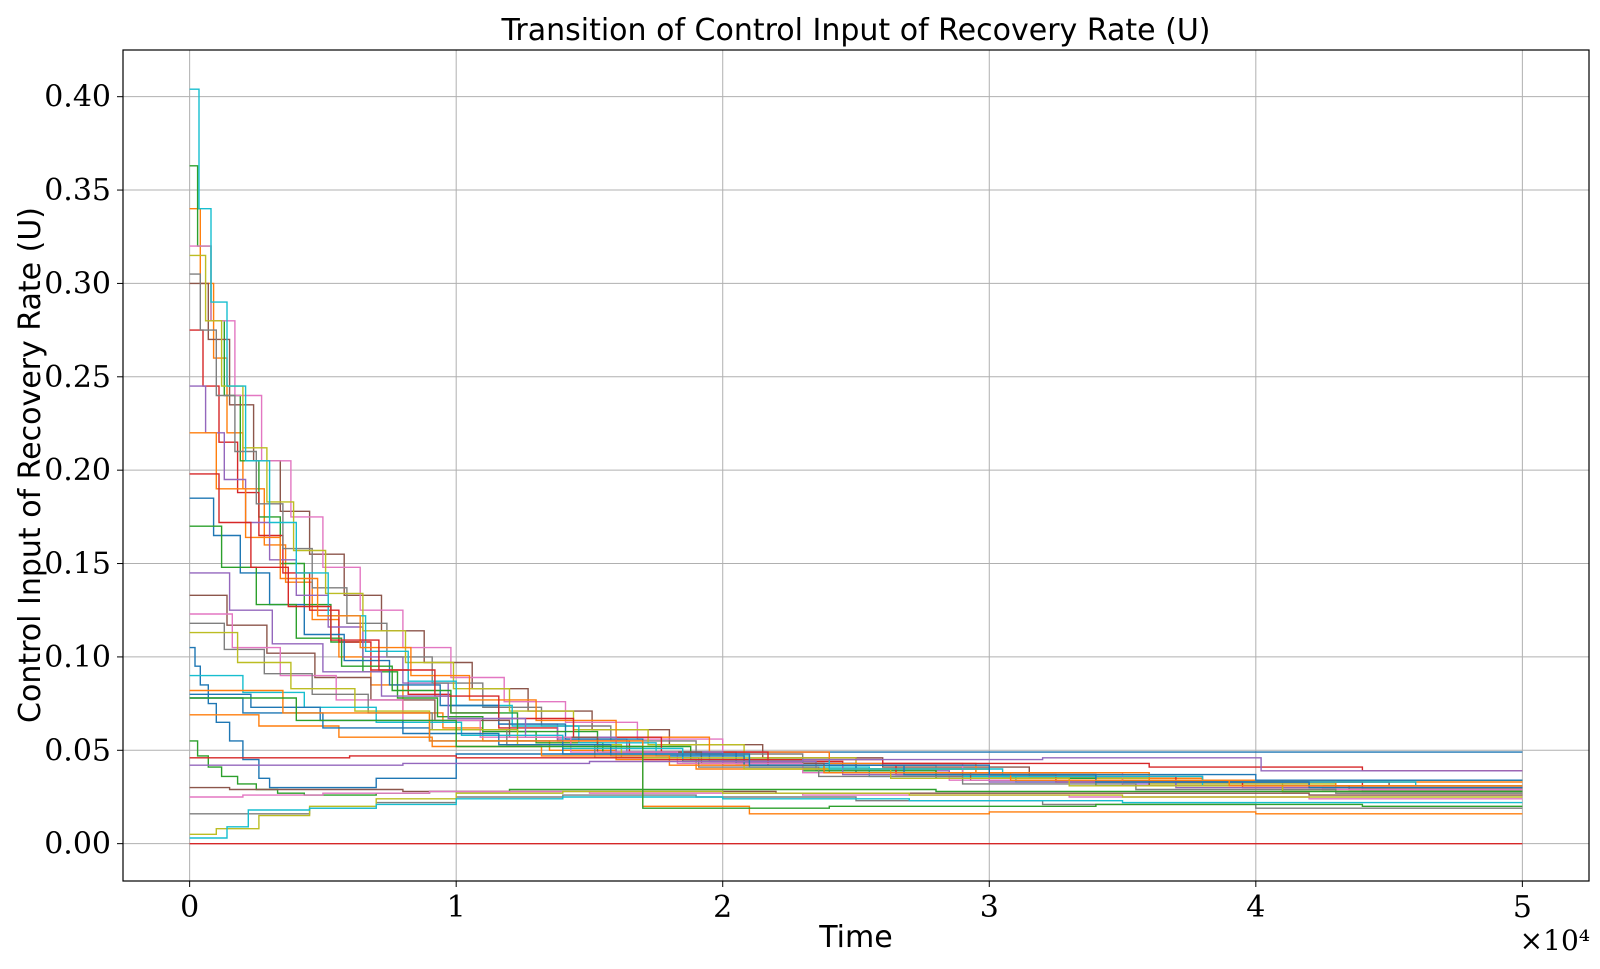 Image resolution: width=1600 pixels, height=969 pixels. What do you see at coordinates (77, 564) in the screenshot?
I see `y-tick-label: 0.15` at bounding box center [77, 564].